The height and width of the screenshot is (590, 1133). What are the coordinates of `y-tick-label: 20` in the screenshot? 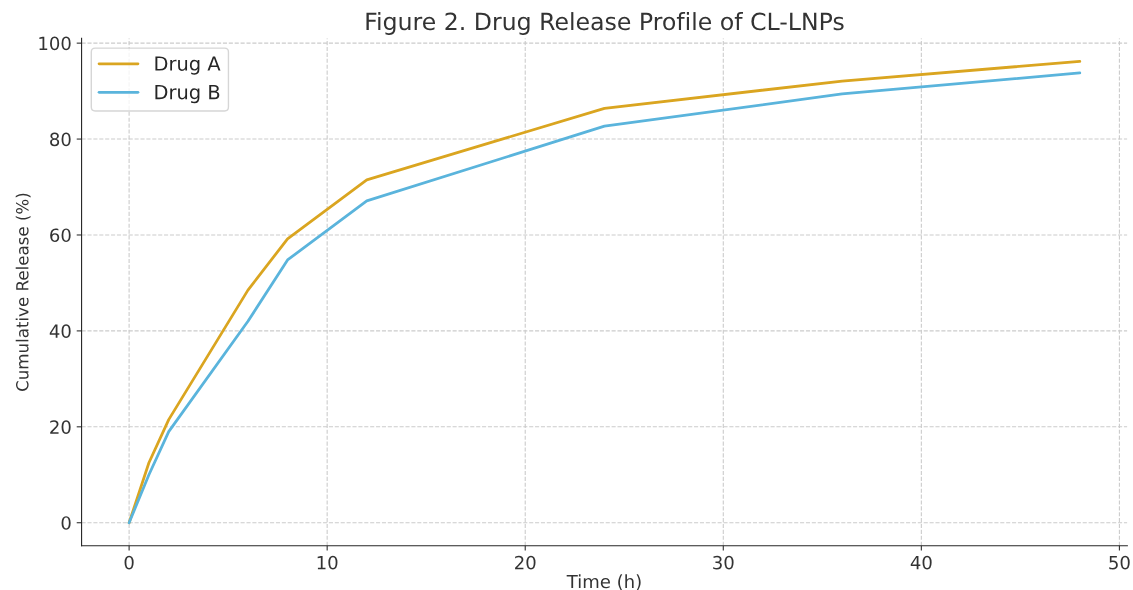 It's located at (60, 427).